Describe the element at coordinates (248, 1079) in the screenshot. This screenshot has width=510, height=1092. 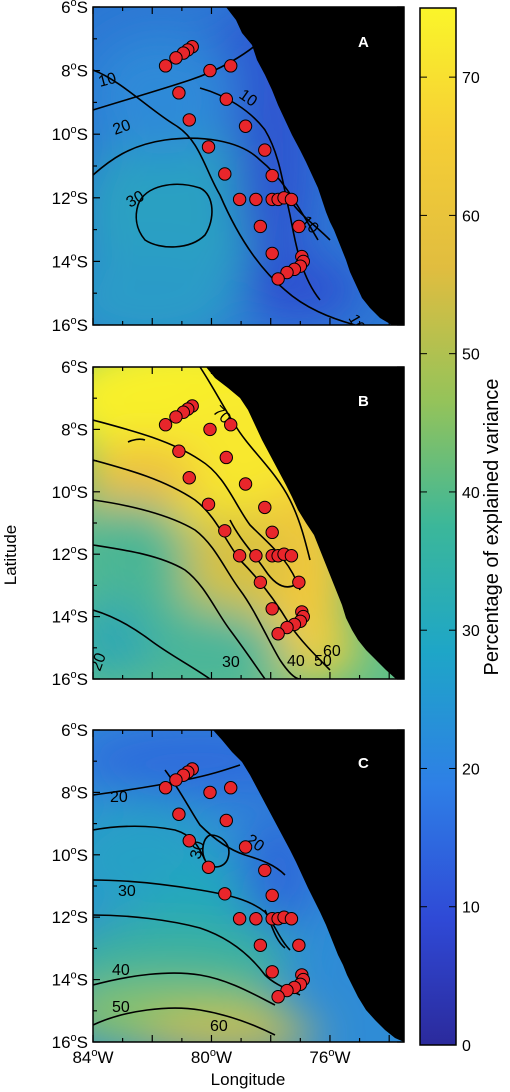
I see `x-axis-label: Longitude` at that location.